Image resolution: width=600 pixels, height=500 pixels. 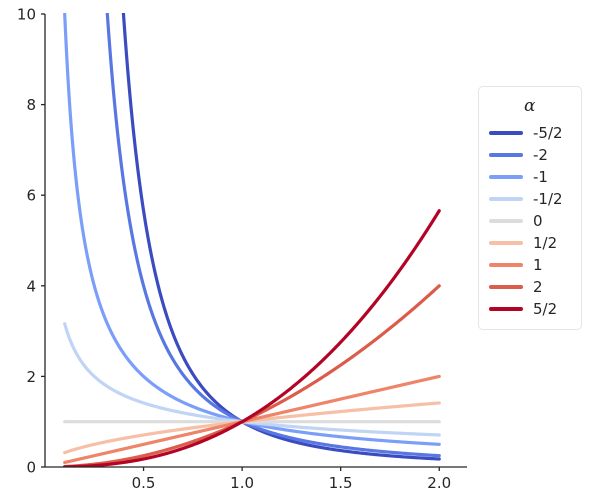 I want to click on legend-item-label: -5/2, so click(x=548, y=132).